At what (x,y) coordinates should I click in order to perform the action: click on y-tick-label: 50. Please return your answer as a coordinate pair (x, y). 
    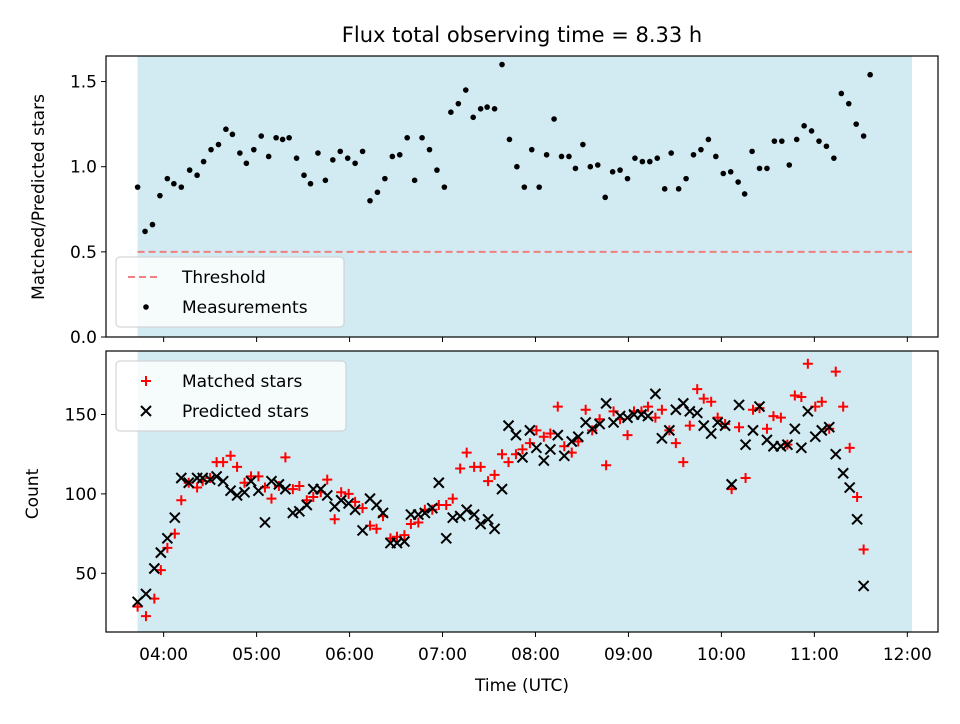
    Looking at the image, I should click on (86, 574).